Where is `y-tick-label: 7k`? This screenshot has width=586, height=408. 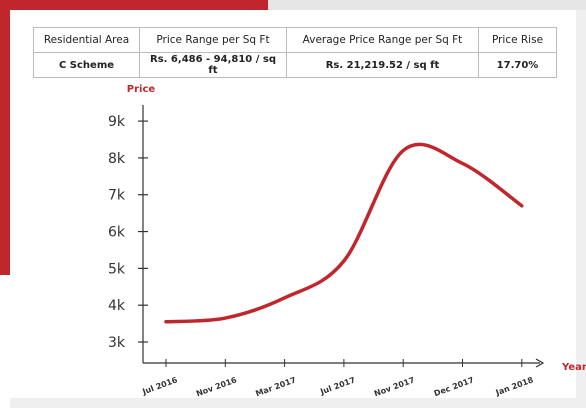 y-tick-label: 7k is located at coordinates (117, 196).